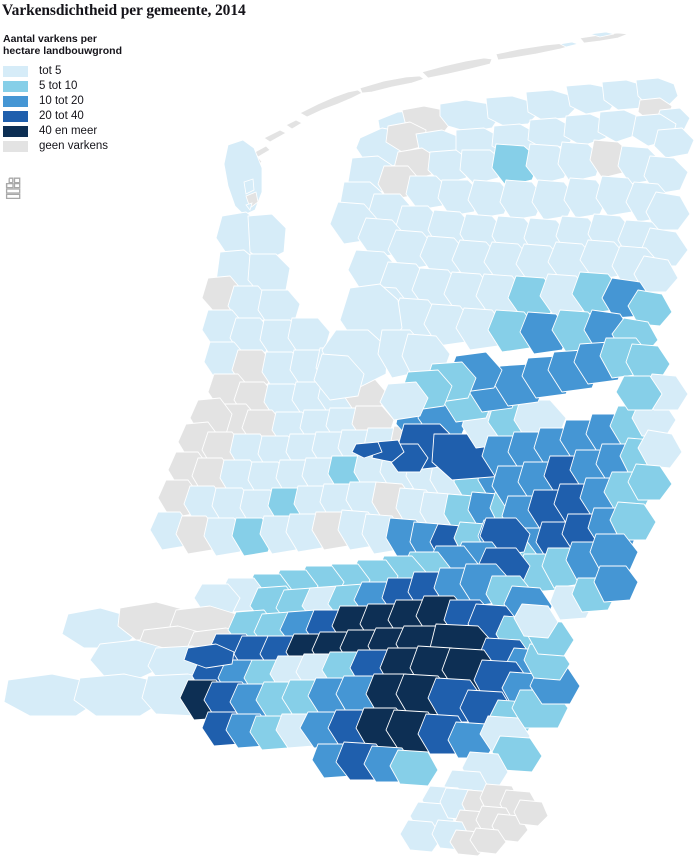 This screenshot has height=856, width=700. Describe the element at coordinates (68, 131) in the screenshot. I see `legend-label: 40 en meer` at that location.